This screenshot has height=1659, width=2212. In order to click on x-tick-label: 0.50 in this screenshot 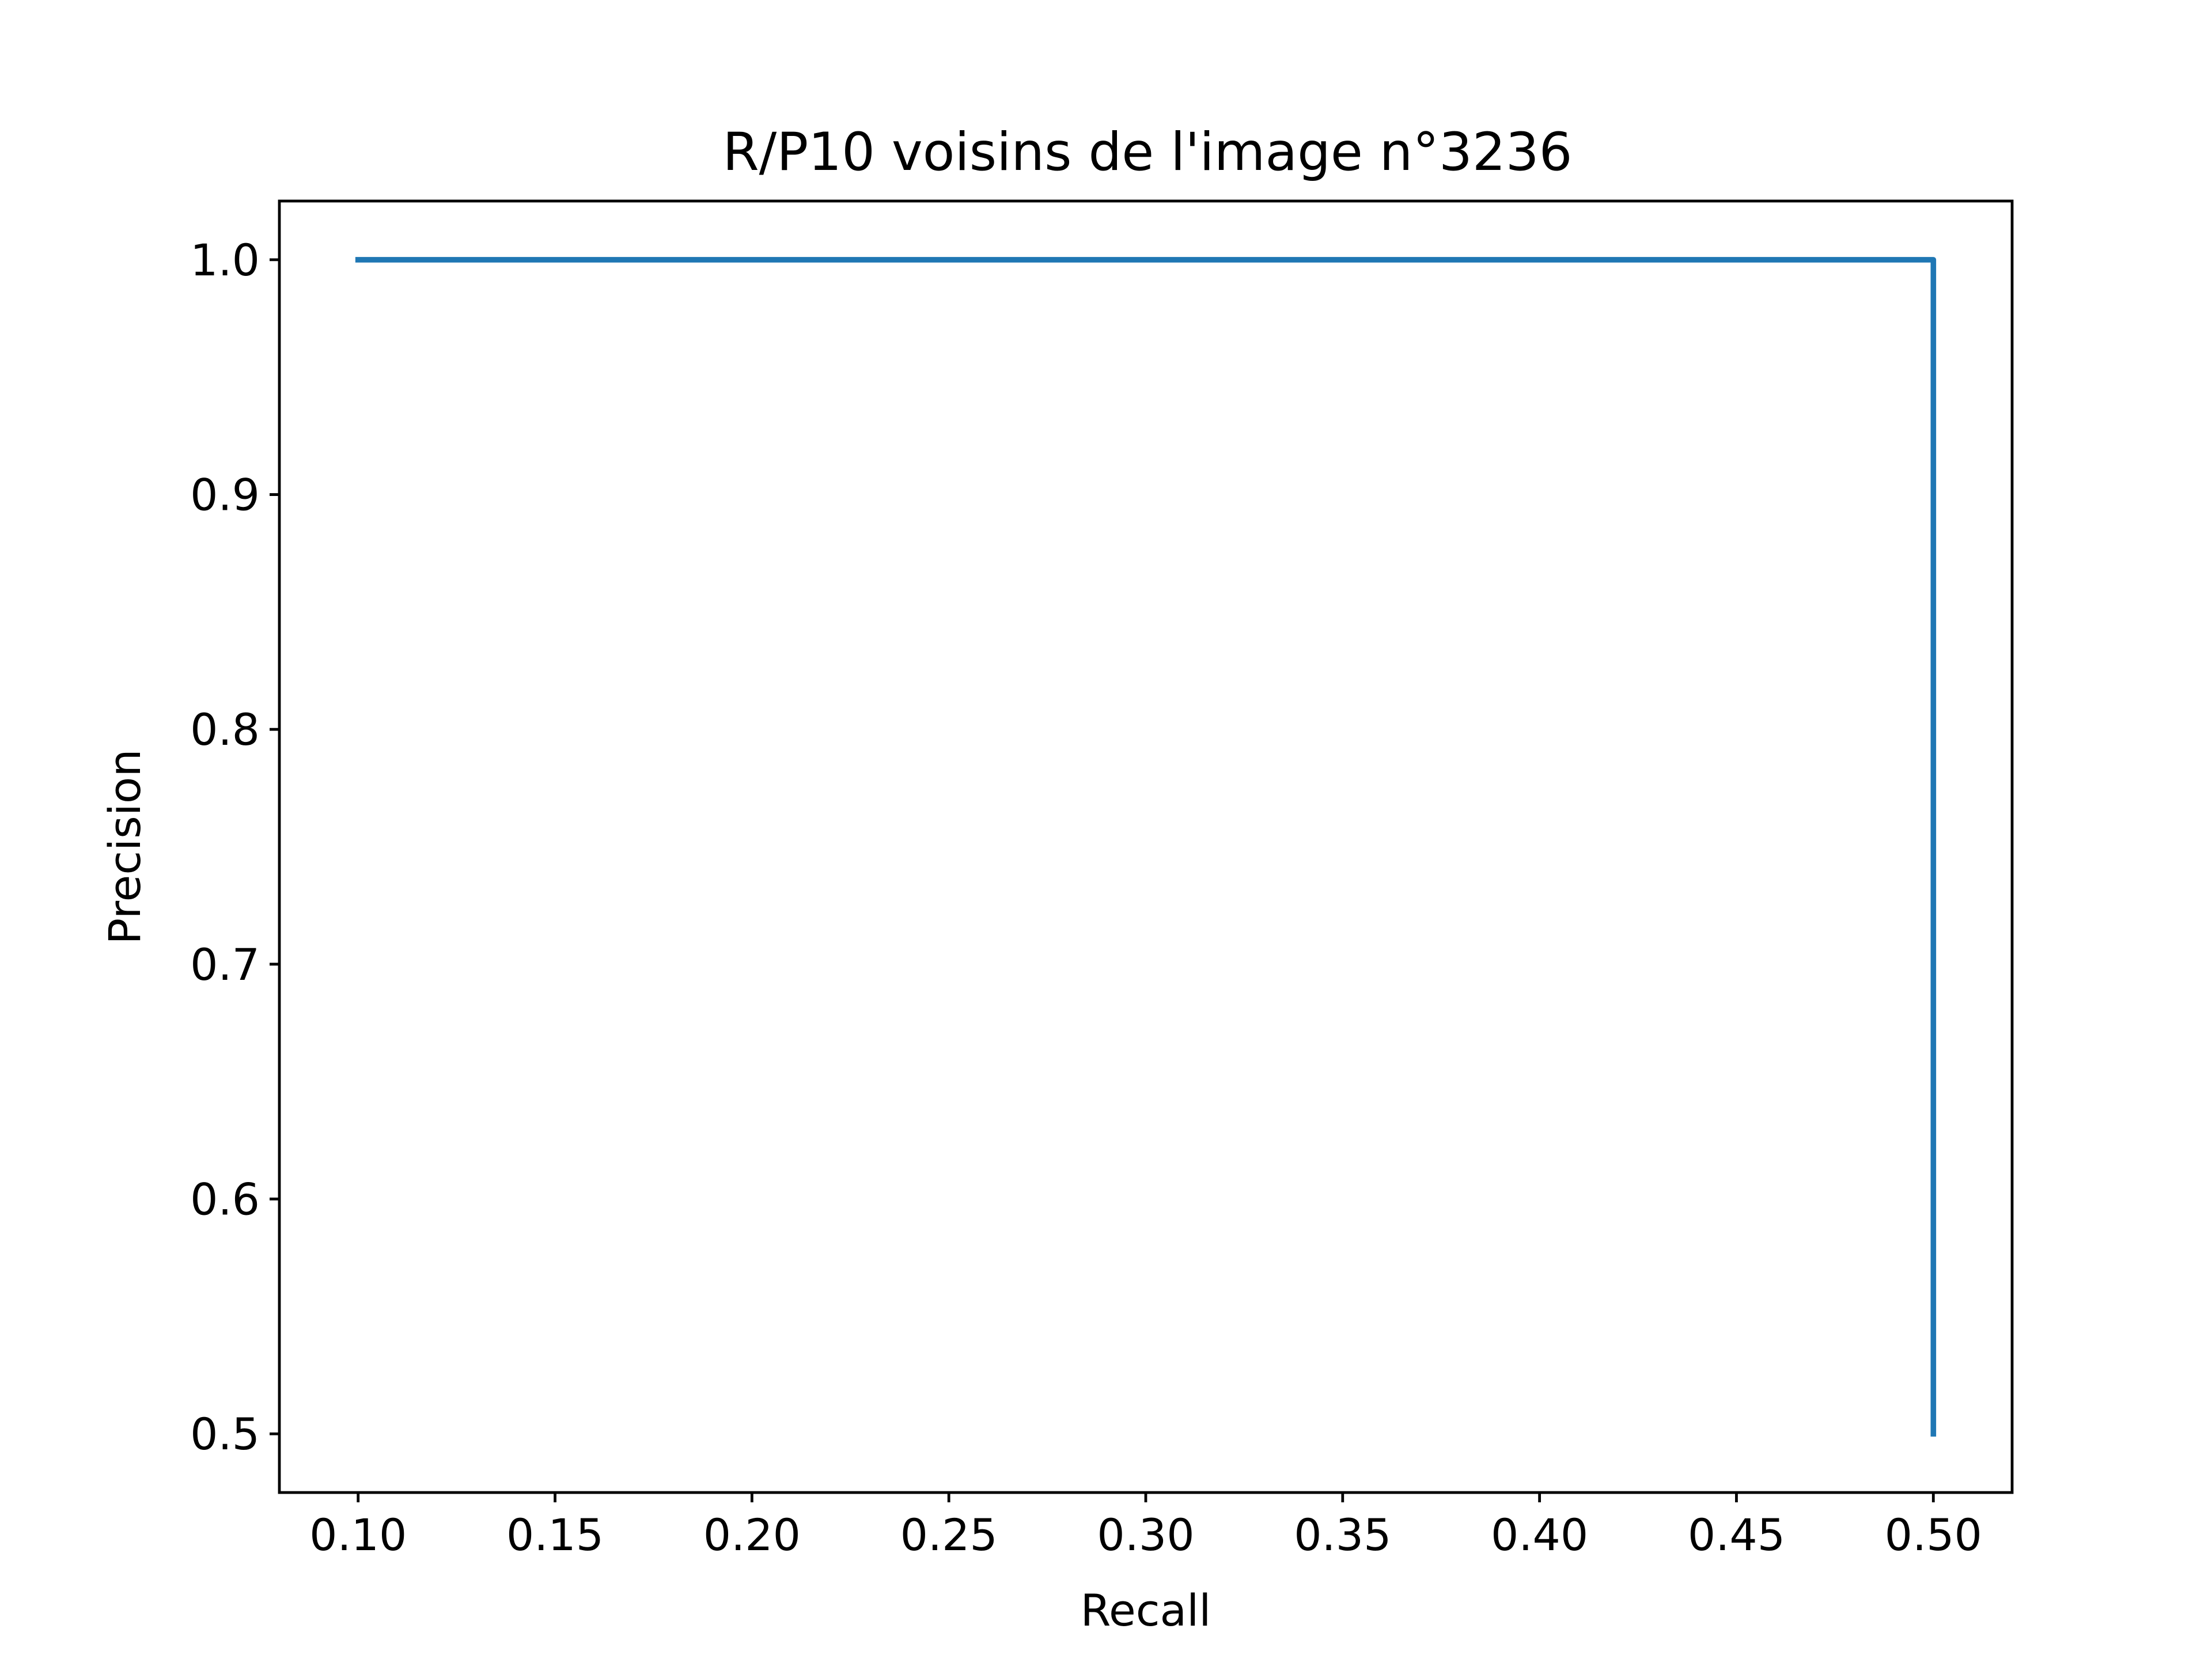, I will do `click(1933, 1534)`.